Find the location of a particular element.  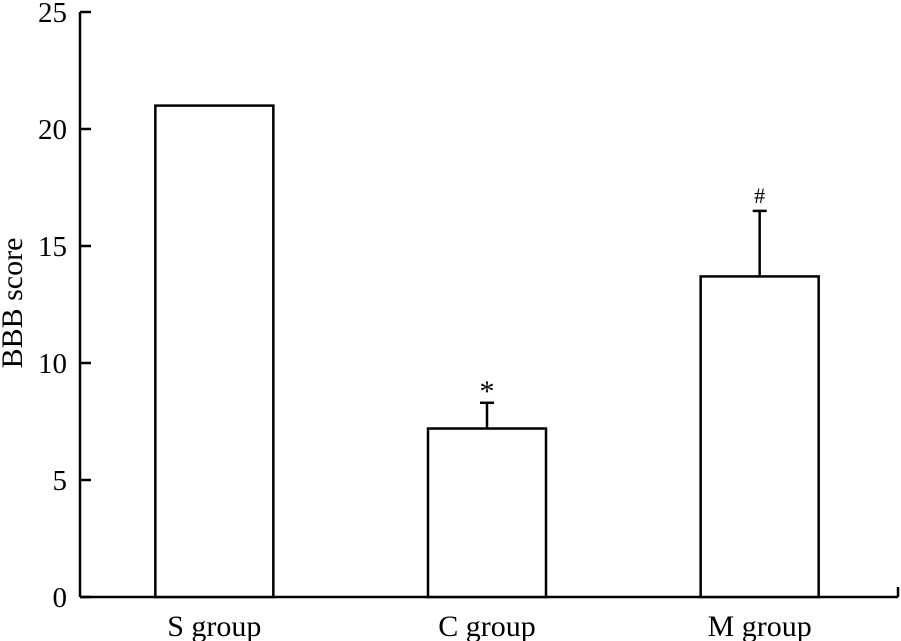

y-tick-label: 10 is located at coordinates (52, 364).